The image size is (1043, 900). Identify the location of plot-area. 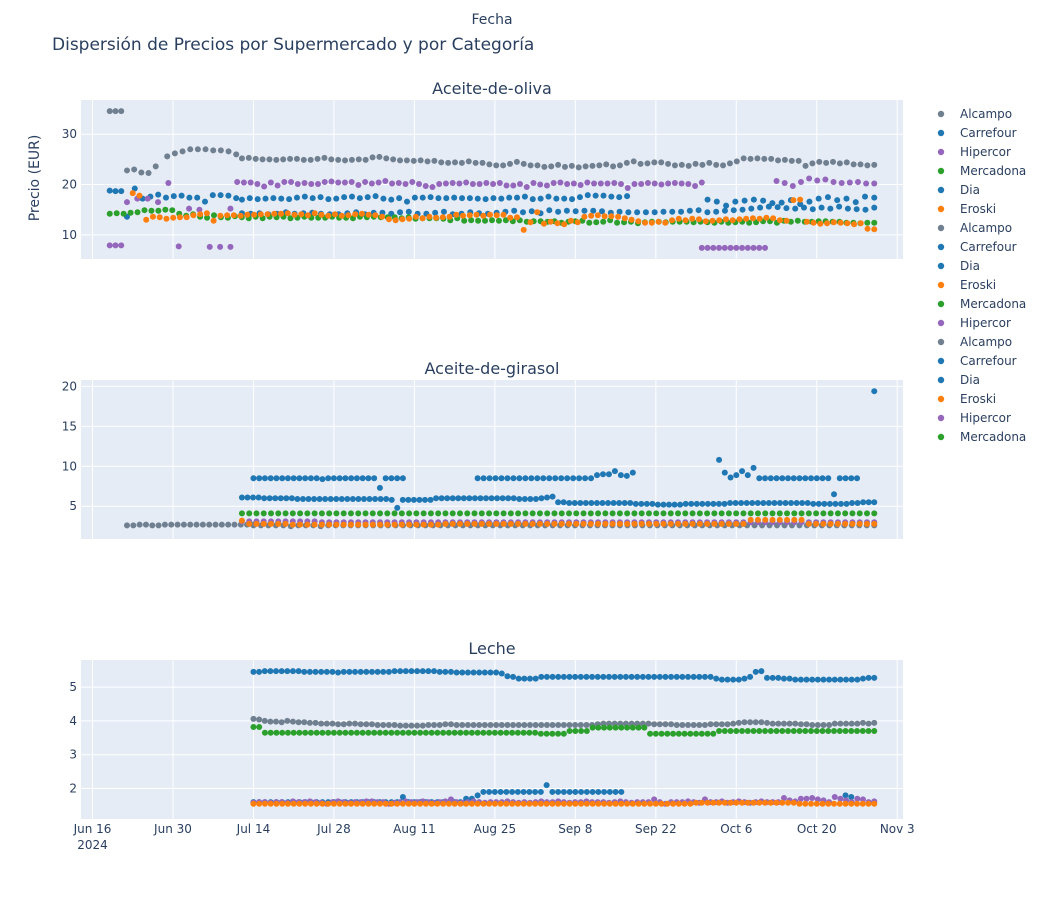
(492, 179).